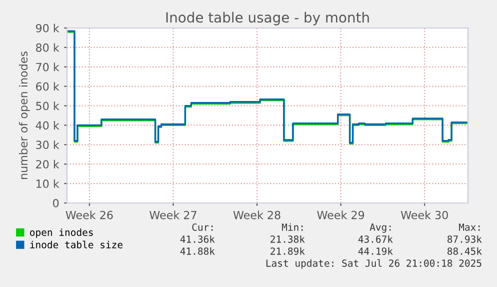  I want to click on legend-label: open inodes, so click(61, 233).